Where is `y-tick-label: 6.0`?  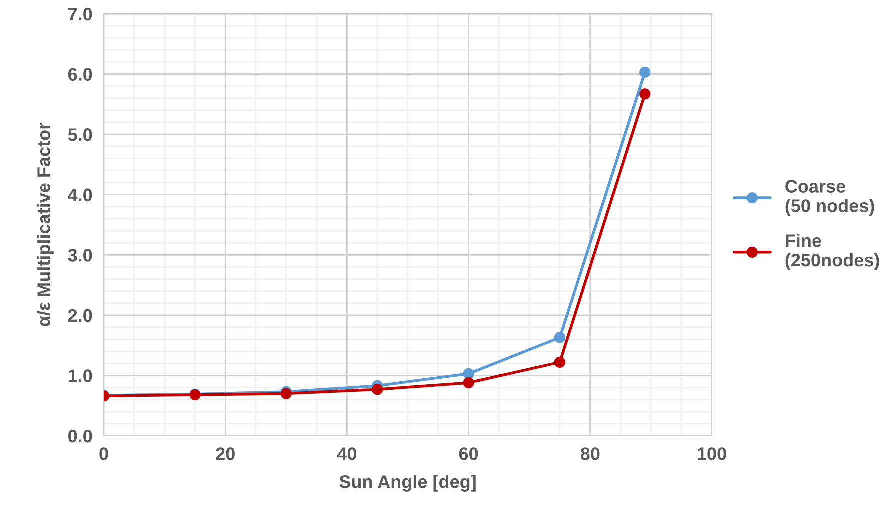 y-tick-label: 6.0 is located at coordinates (80, 75).